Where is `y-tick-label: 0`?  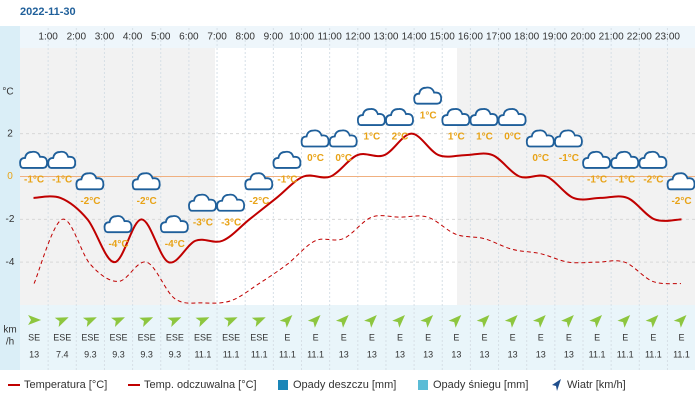 y-tick-label: 0 is located at coordinates (10, 176).